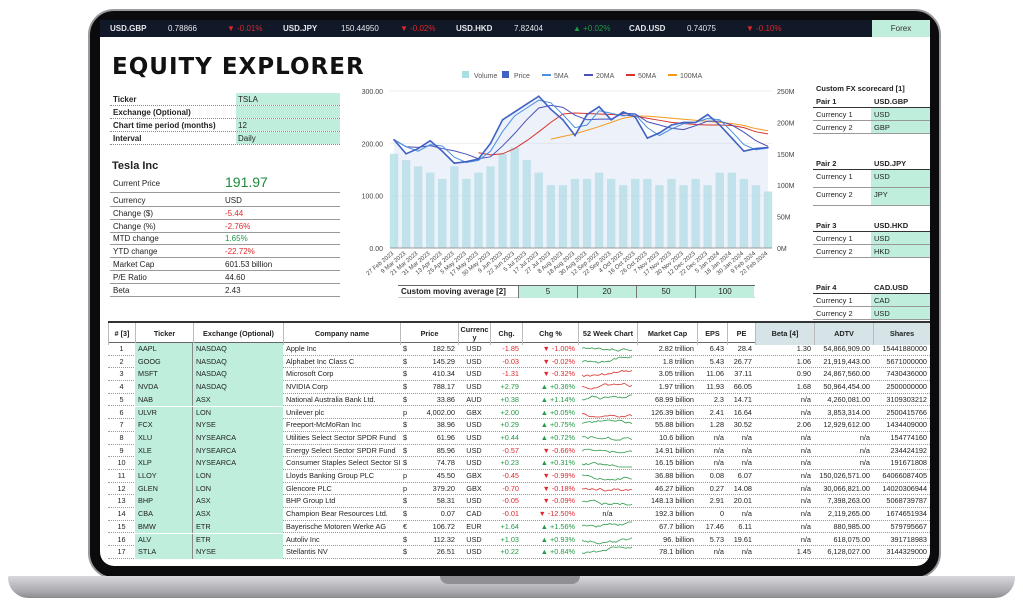  What do you see at coordinates (288, 99) in the screenshot?
I see `input-field: TSLA` at bounding box center [288, 99].